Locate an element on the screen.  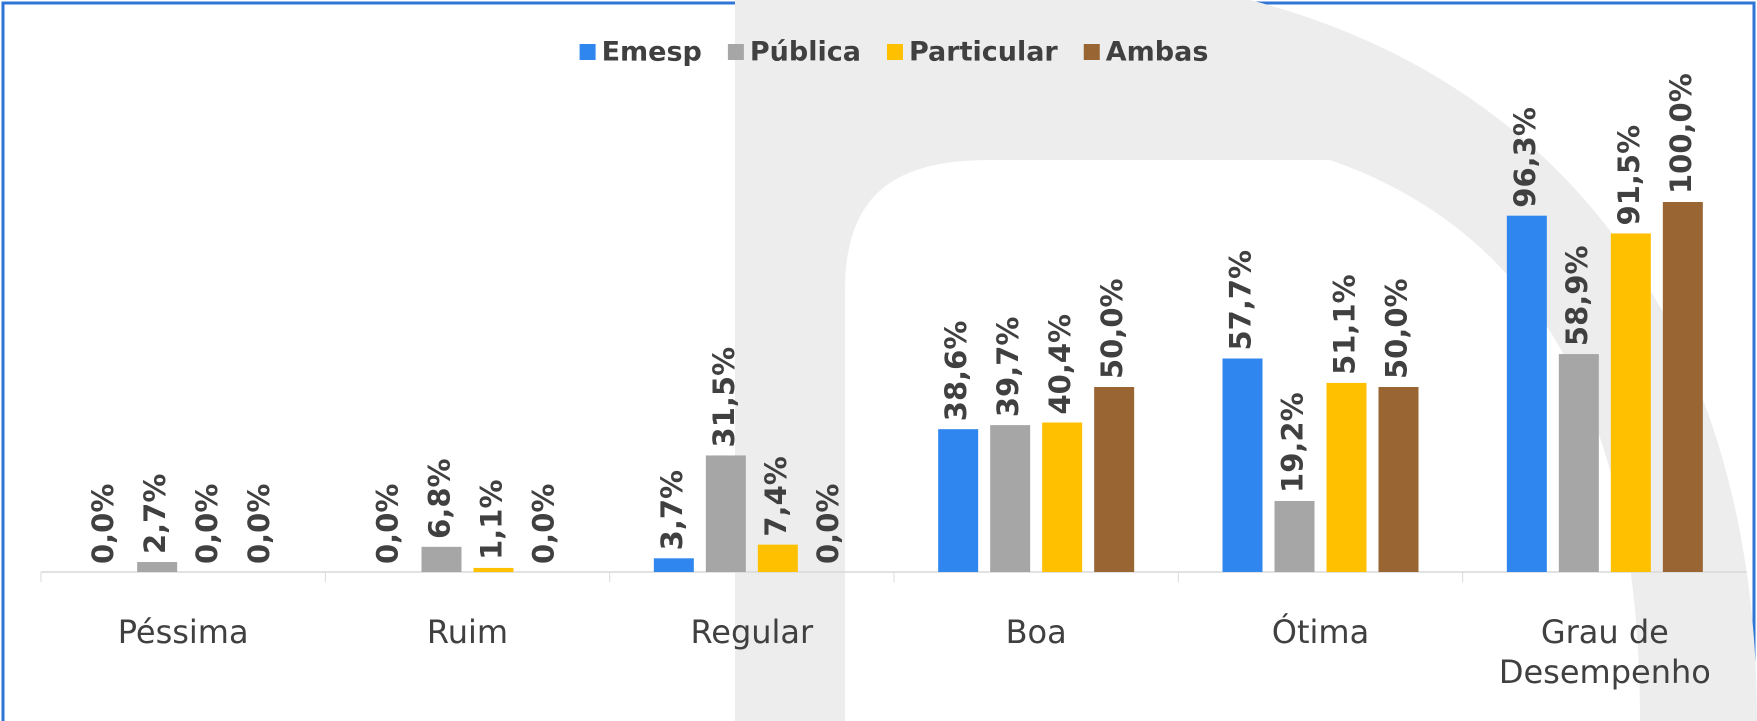
x-tick-label: Boa is located at coordinates (1036, 632).